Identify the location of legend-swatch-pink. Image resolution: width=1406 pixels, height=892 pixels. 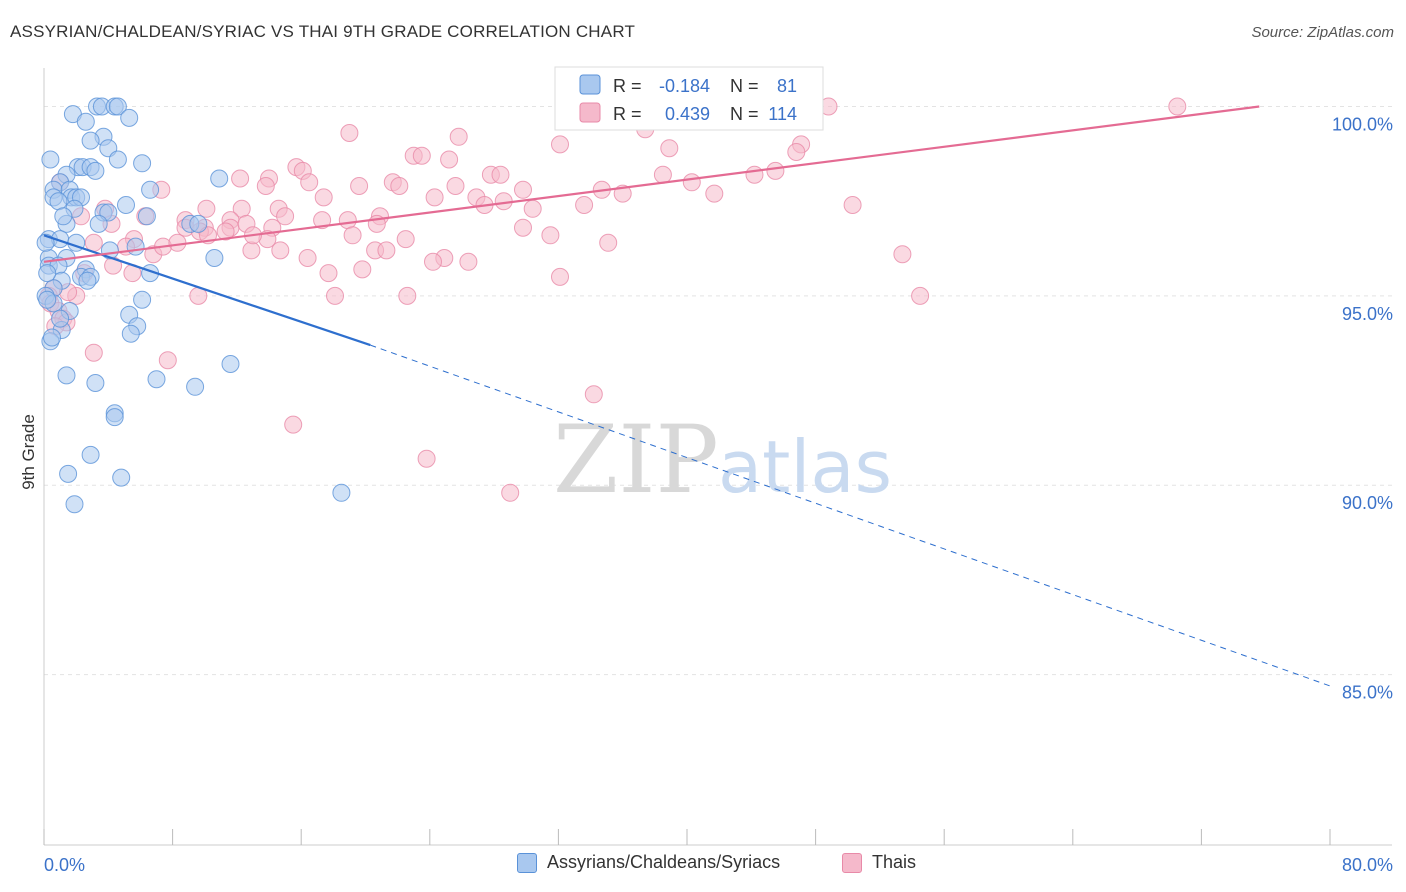
(852, 862).